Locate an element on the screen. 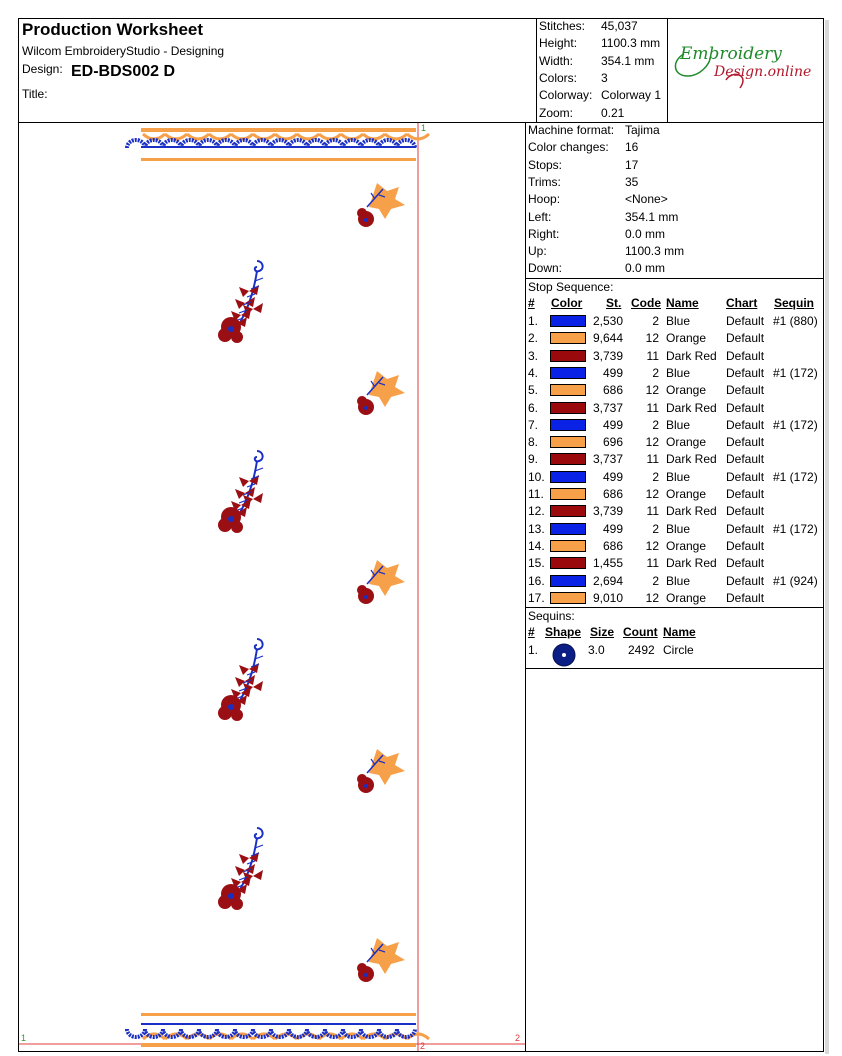 This screenshot has height=1056, width=842. machine-label: Hoop: is located at coordinates (544, 199).